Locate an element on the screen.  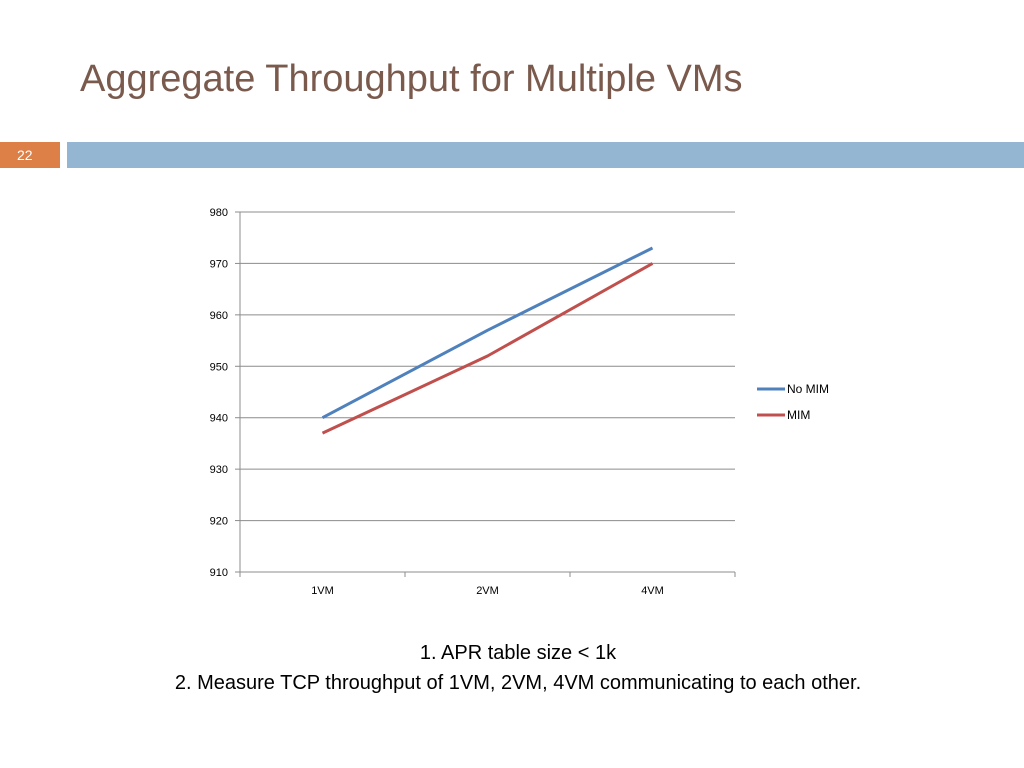
slide-number: 22 is located at coordinates (25, 155).